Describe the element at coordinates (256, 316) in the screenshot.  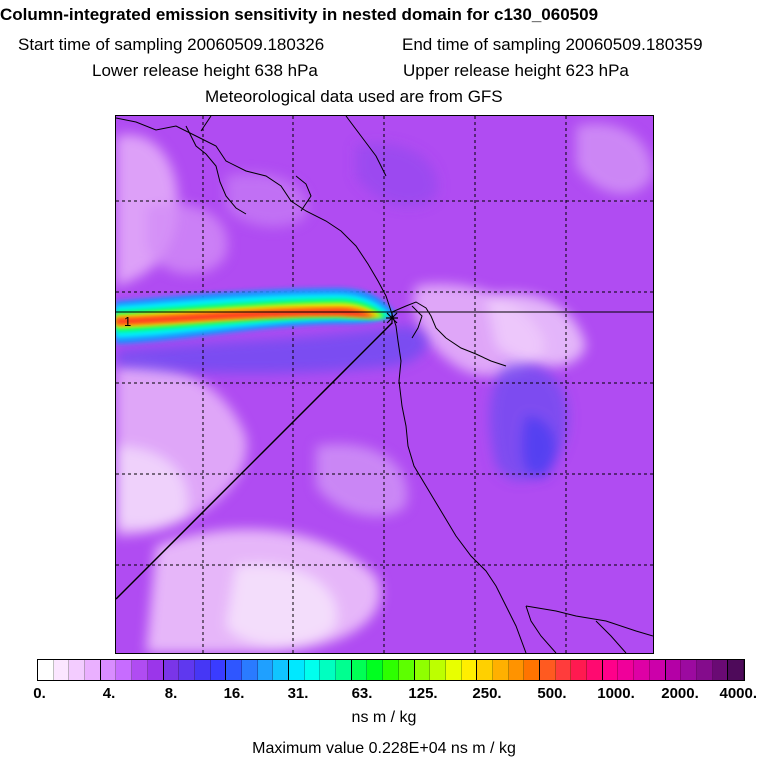
I see `plume` at that location.